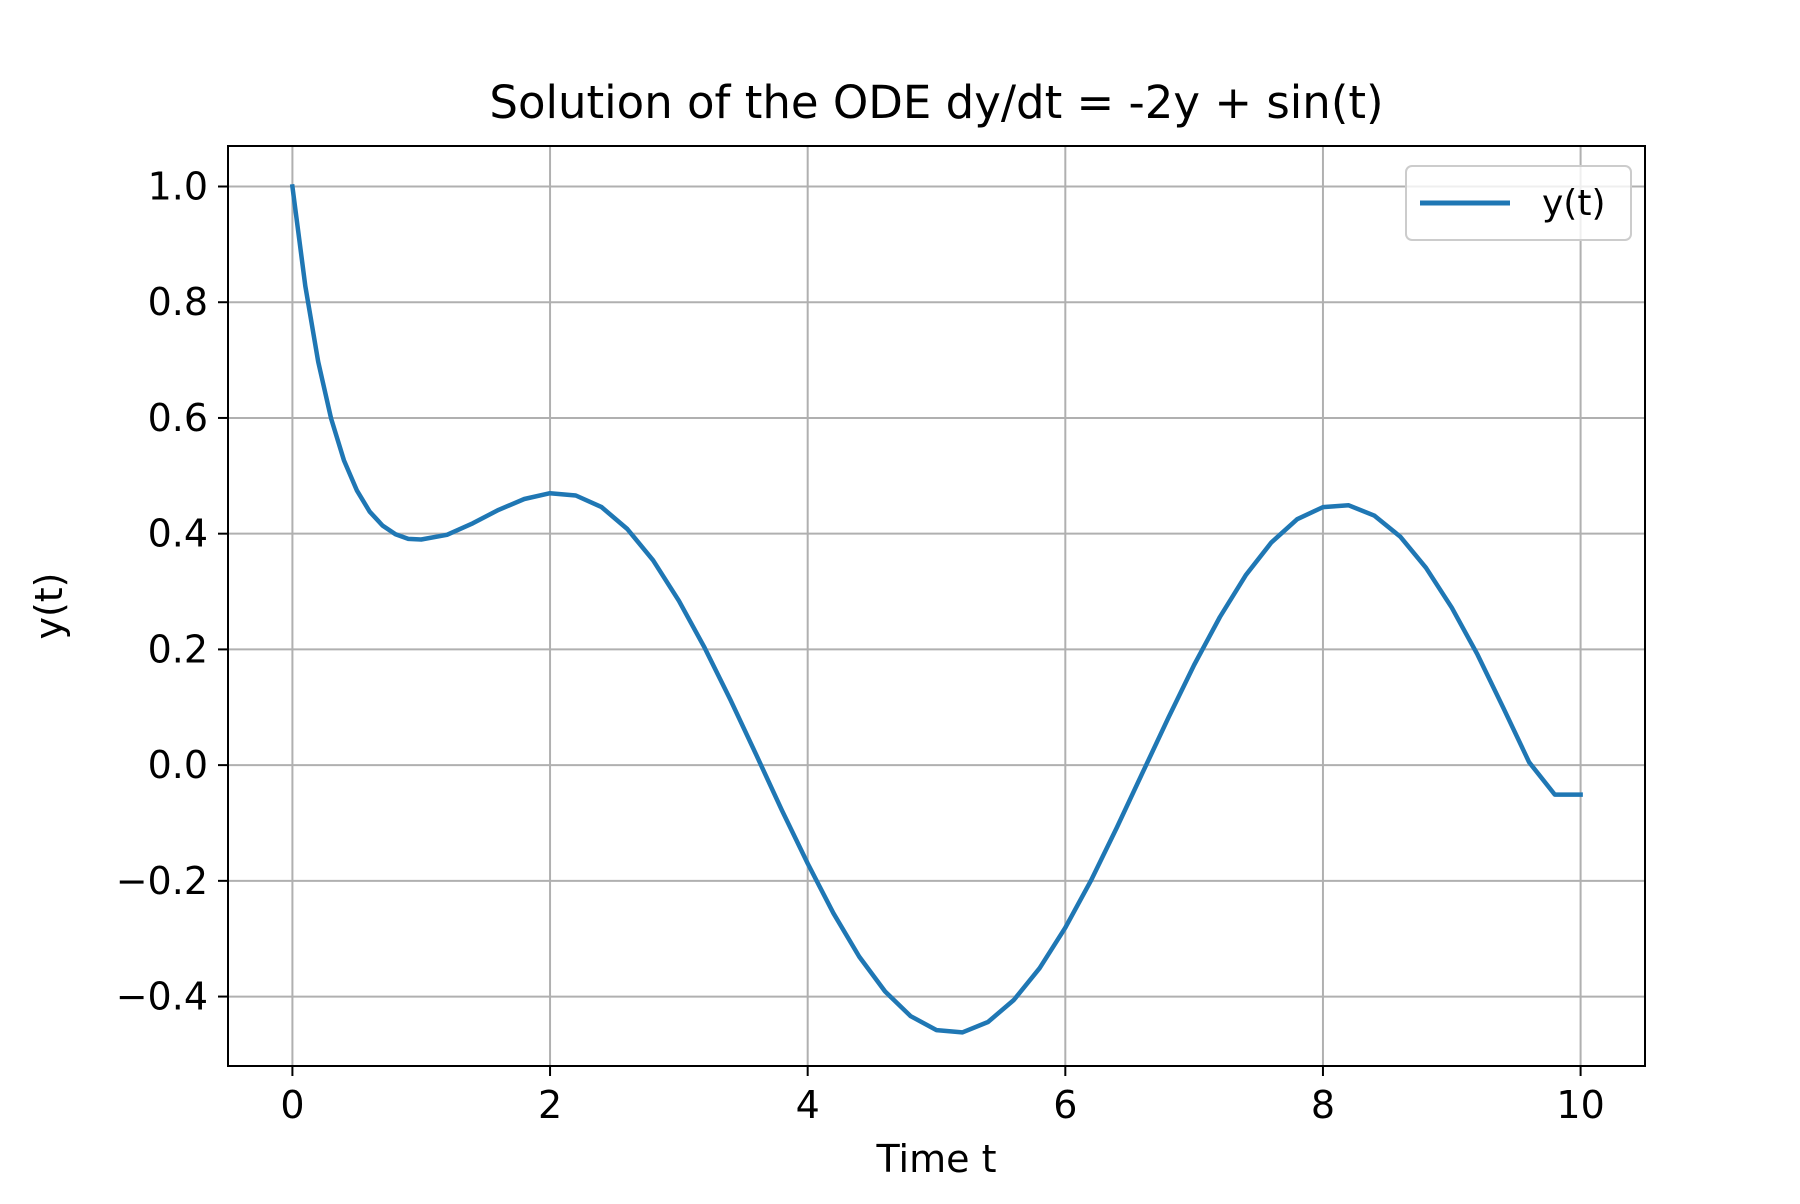 The width and height of the screenshot is (1800, 1204). Describe the element at coordinates (178, 187) in the screenshot. I see `y-tick-label: 1.0` at that location.